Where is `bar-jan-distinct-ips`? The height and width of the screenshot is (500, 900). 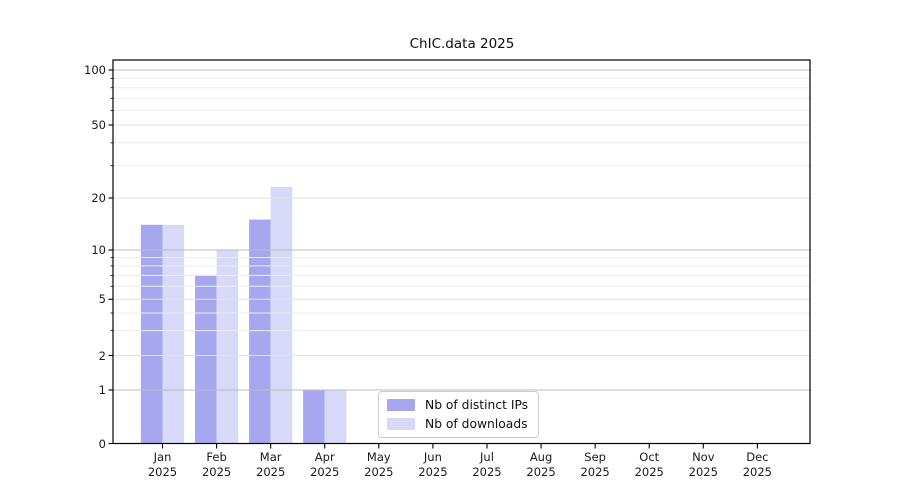 bar-jan-distinct-ips is located at coordinates (151, 334).